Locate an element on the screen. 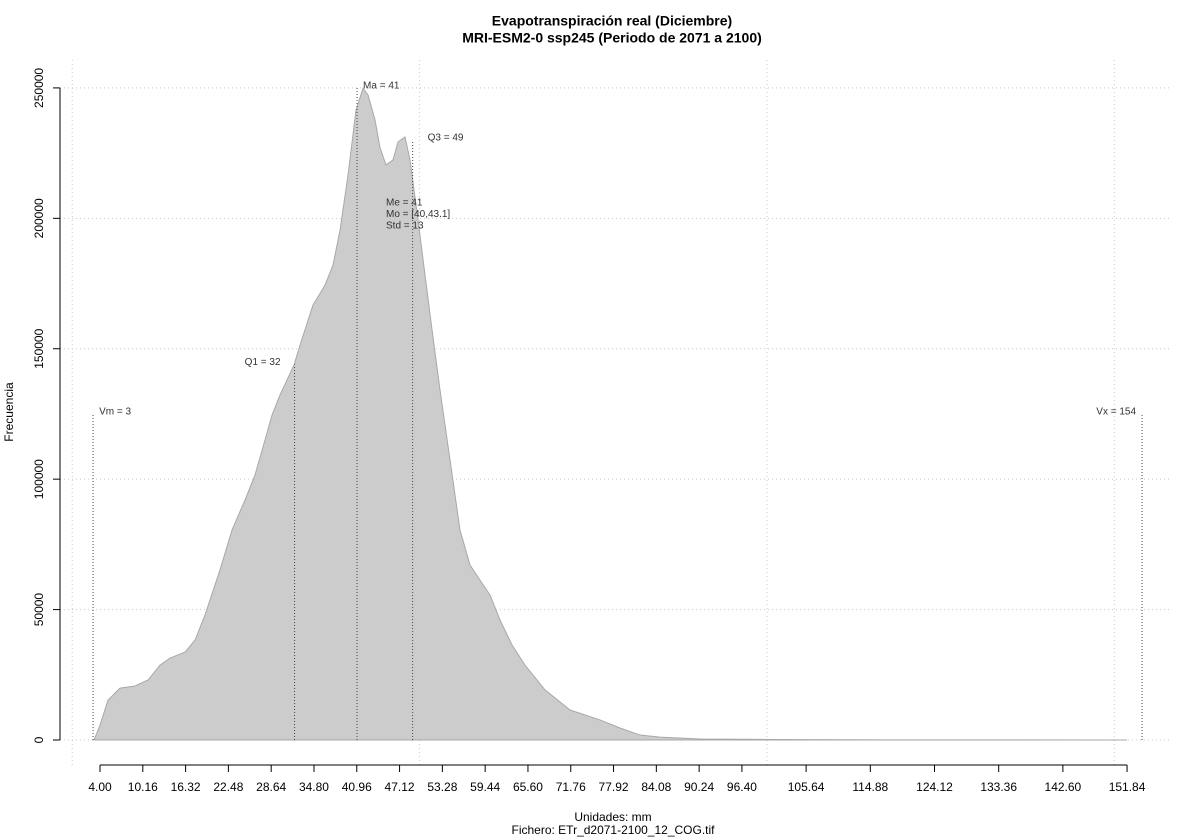  y-tick-label: 50000 is located at coordinates (39, 610).